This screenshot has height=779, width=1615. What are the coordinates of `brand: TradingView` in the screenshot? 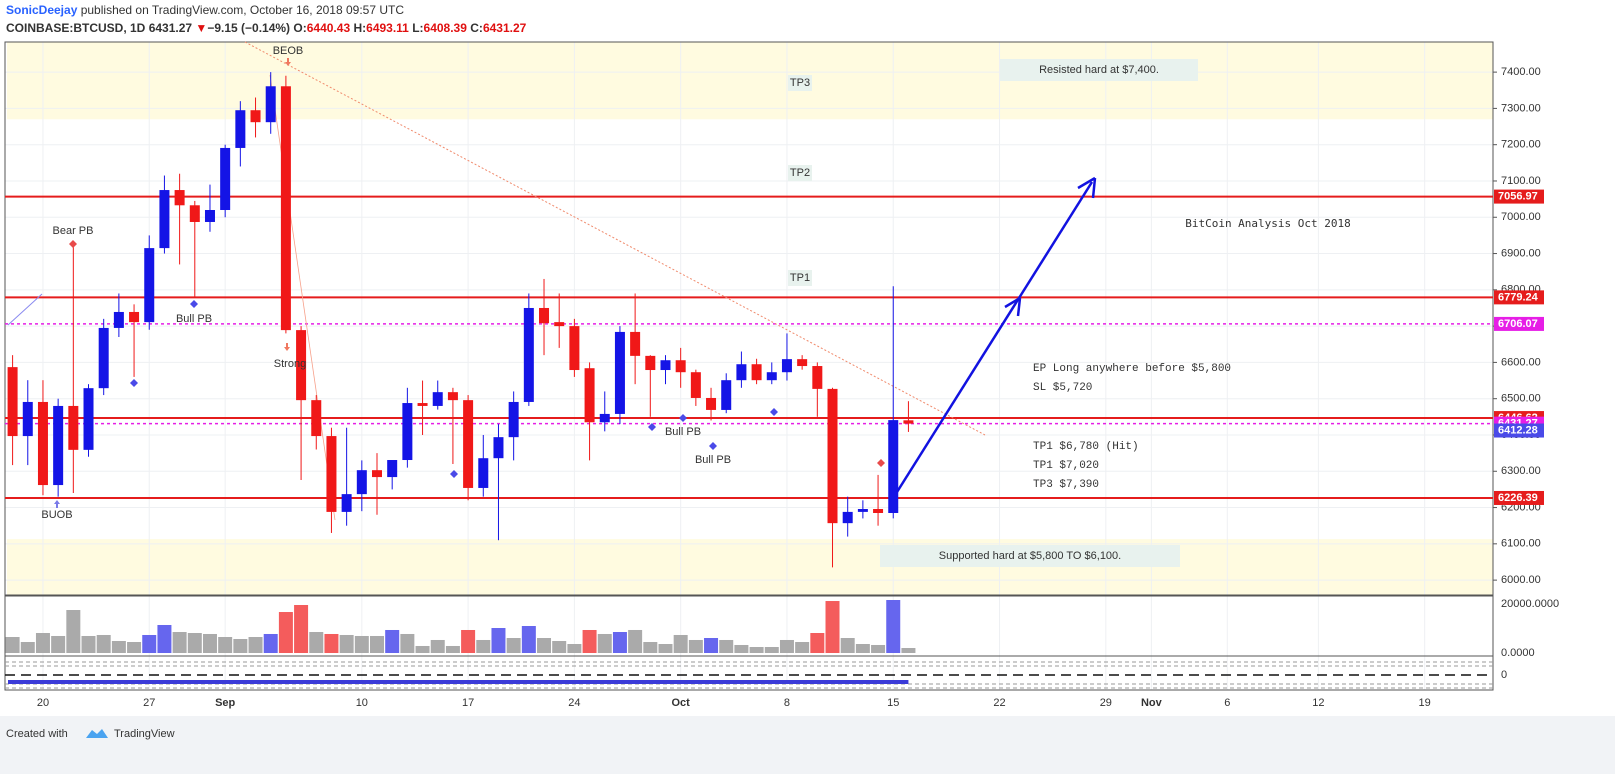 It's located at (144, 734).